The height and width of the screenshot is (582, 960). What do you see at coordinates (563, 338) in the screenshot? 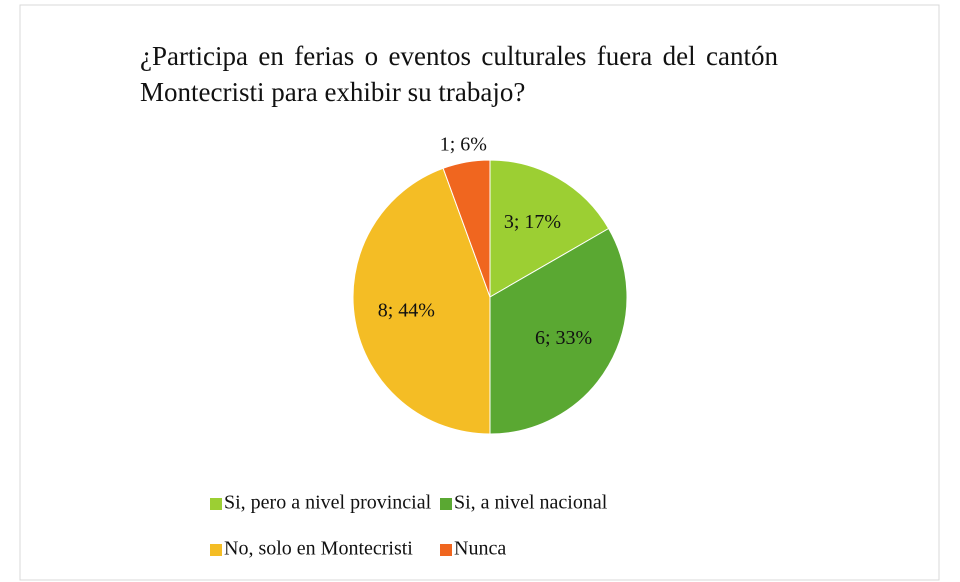
I see `data-label: 6; 33%` at bounding box center [563, 338].